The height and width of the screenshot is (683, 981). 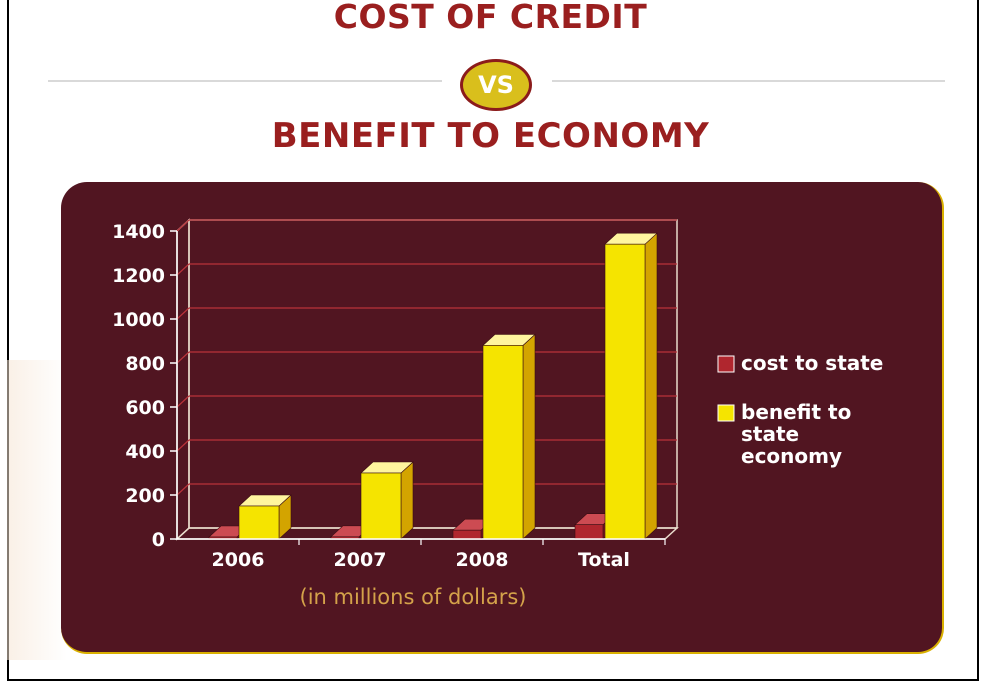 I want to click on x-tick-label: 2006, so click(x=238, y=560).